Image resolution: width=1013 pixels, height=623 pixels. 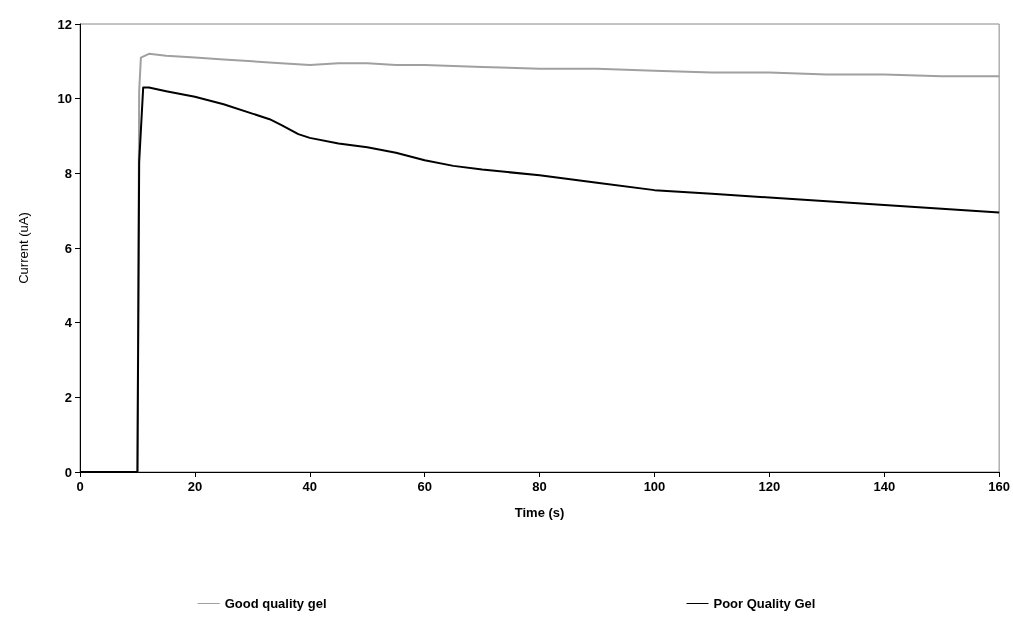 I want to click on x-tick-label: 100, so click(x=654, y=486).